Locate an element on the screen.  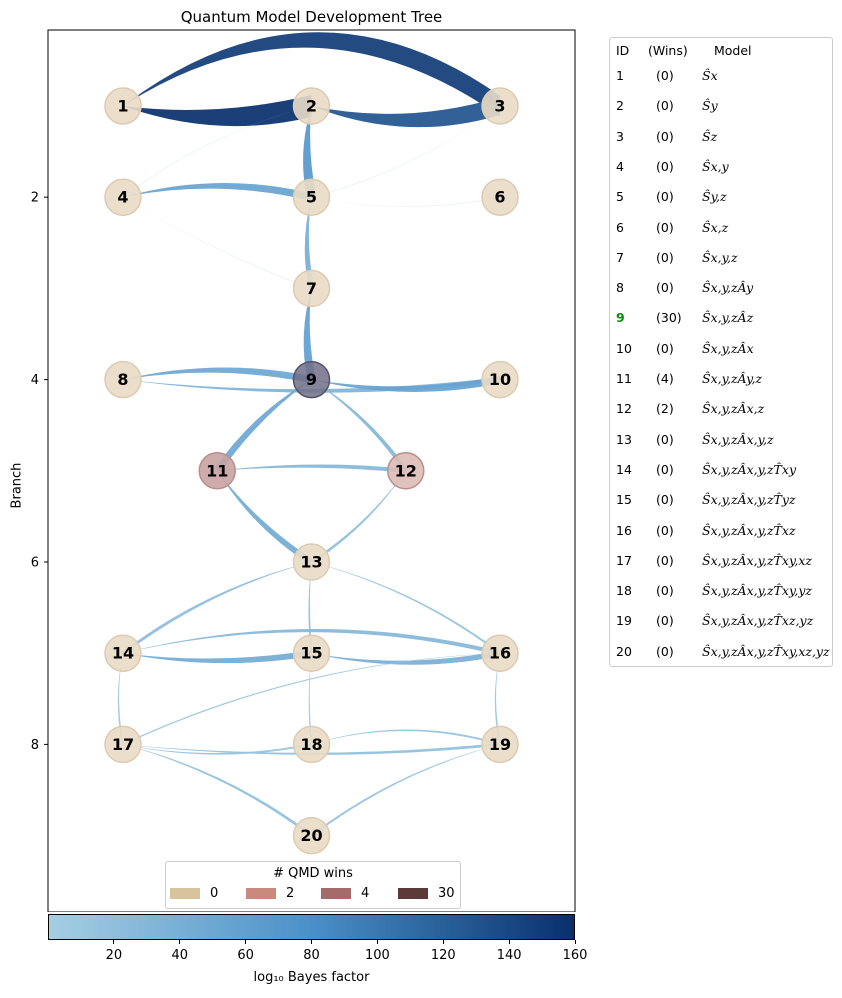
node-20: 20 is located at coordinates (311, 835).